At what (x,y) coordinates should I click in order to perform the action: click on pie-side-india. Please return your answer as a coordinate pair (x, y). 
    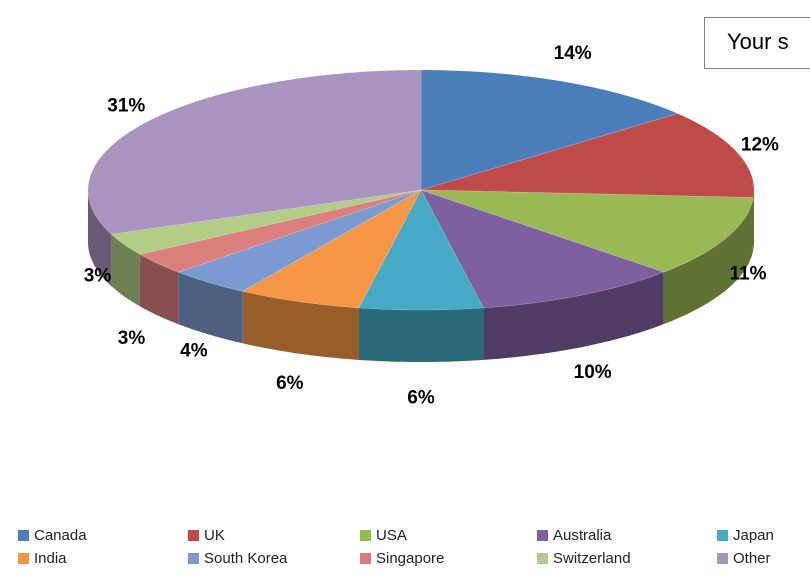
    Looking at the image, I should click on (300, 325).